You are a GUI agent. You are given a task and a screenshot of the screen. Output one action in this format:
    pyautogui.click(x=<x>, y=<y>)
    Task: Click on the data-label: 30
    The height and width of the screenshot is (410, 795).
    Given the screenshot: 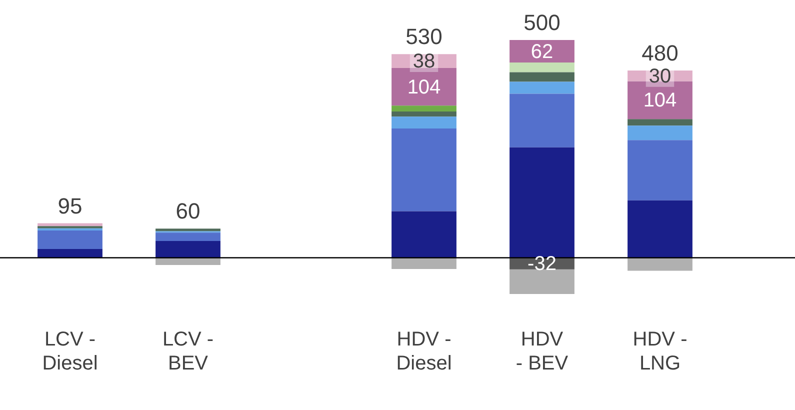 What is the action you would take?
    pyautogui.click(x=660, y=76)
    